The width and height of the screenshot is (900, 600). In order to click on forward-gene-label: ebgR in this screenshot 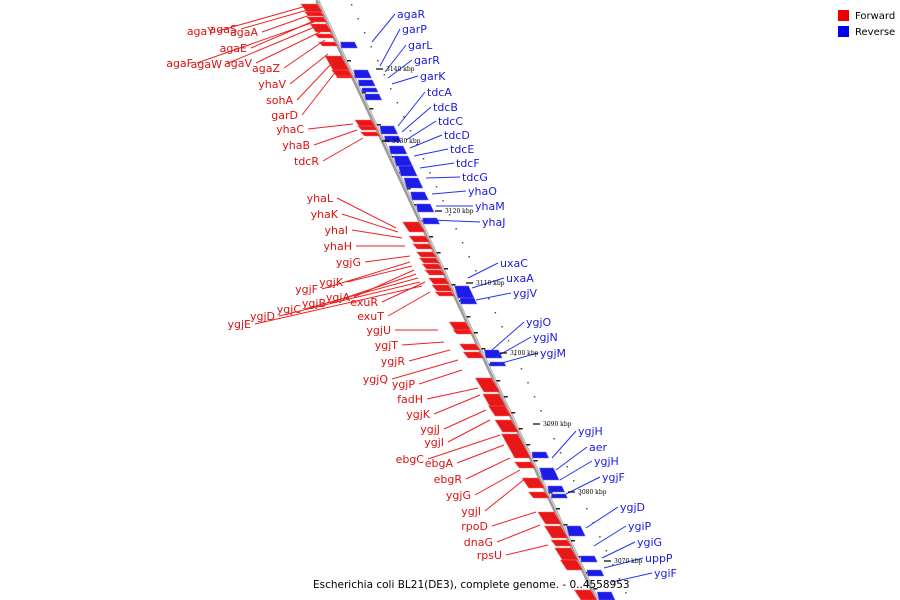, I will do `click(448, 479)`.